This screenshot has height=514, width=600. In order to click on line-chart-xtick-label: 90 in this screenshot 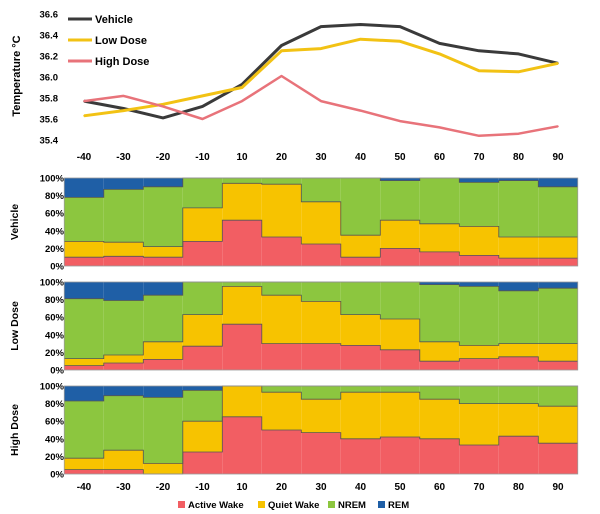, I will do `click(558, 157)`.